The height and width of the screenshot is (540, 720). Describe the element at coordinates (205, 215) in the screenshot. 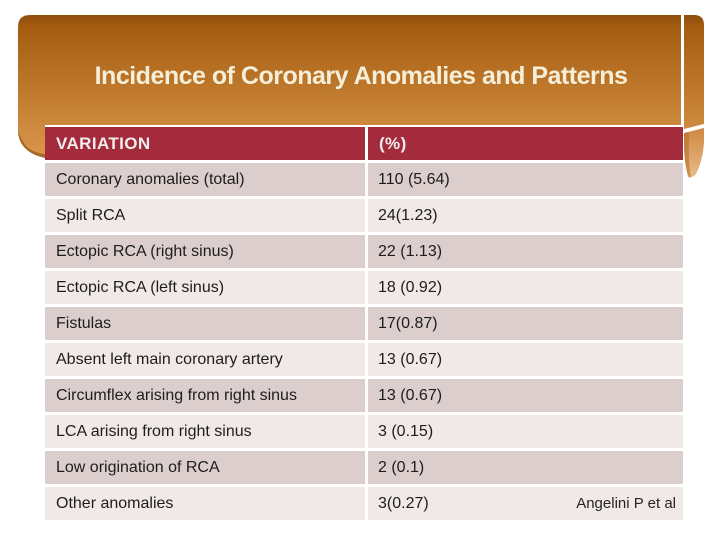

I see `table-cell-label: Split RCA` at that location.